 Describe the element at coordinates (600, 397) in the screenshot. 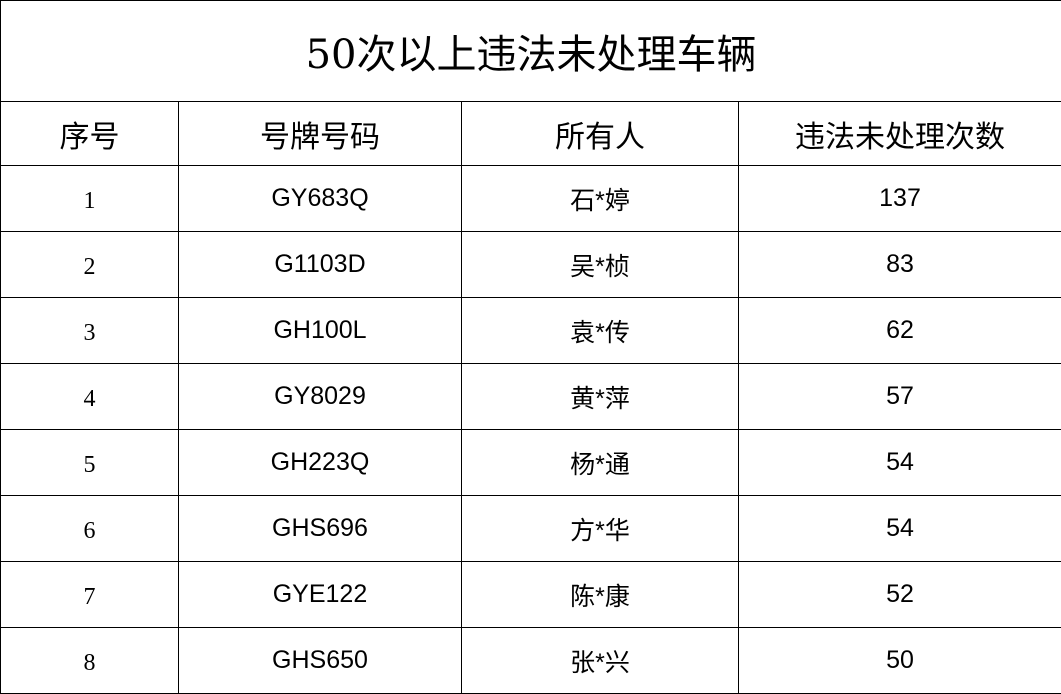

I see `cell-owner: 黄*萍` at that location.